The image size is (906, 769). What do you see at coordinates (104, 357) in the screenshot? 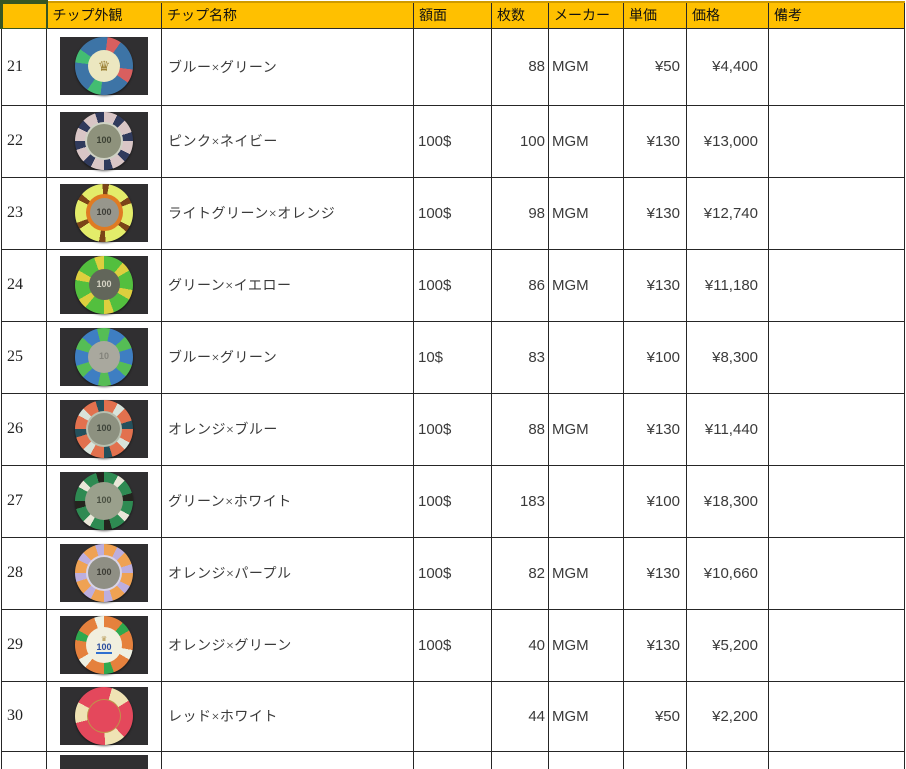
I see `chip-photo-cell: 10` at bounding box center [104, 357].